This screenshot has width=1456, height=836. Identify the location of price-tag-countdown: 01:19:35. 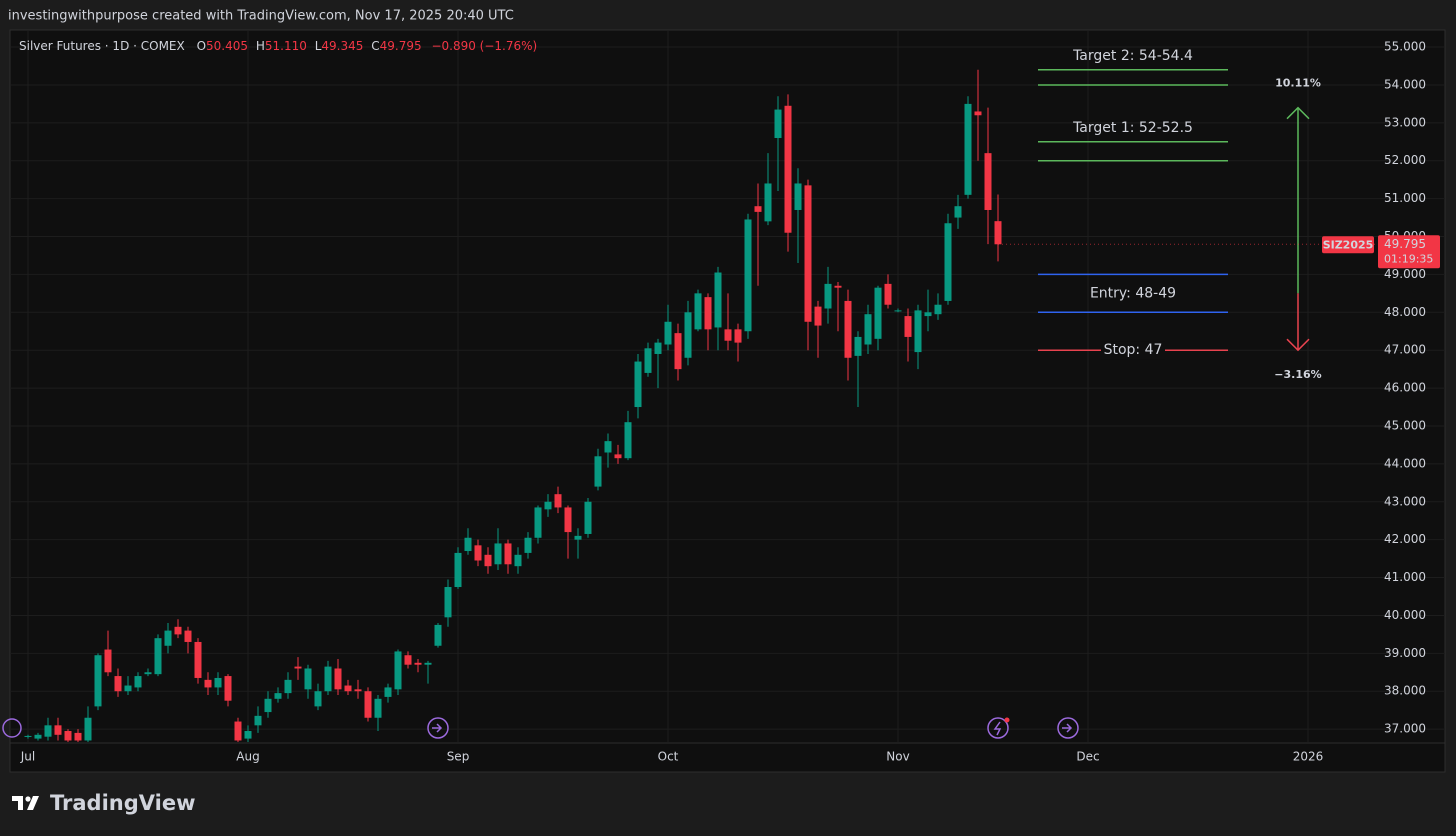
(1408, 258).